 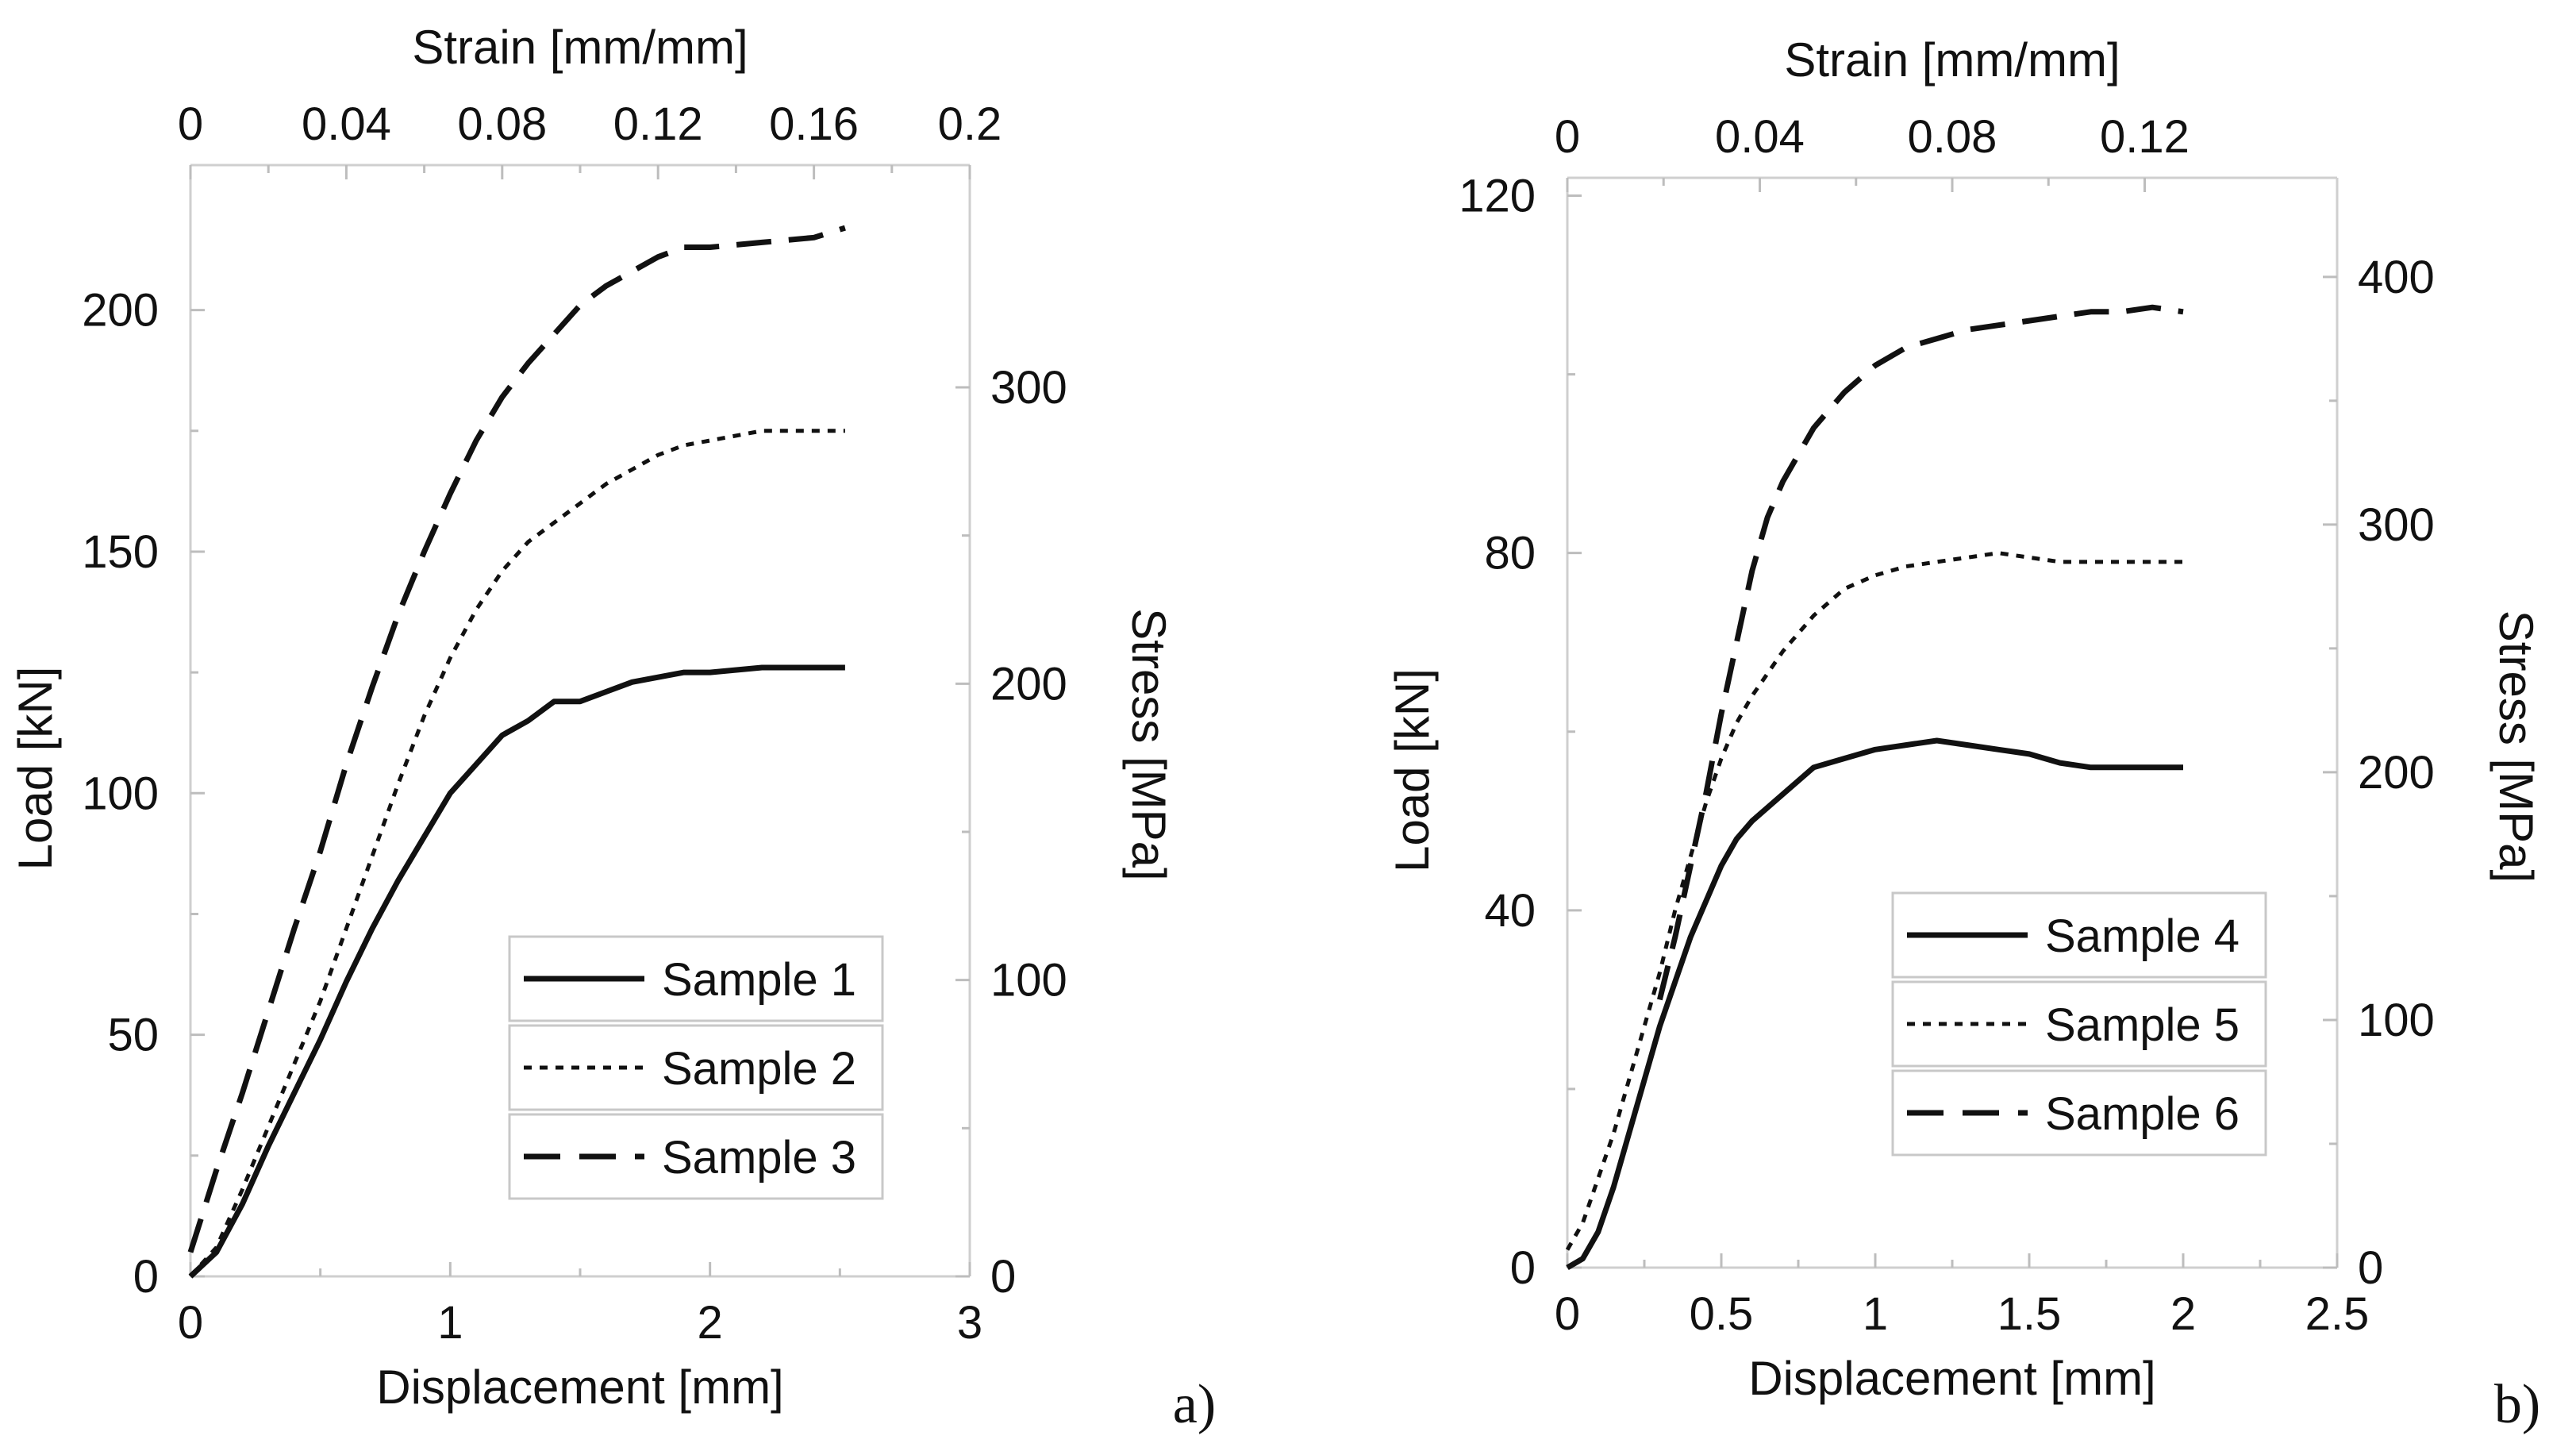 I want to click on y2-tick-label: 400, so click(x=2396, y=277).